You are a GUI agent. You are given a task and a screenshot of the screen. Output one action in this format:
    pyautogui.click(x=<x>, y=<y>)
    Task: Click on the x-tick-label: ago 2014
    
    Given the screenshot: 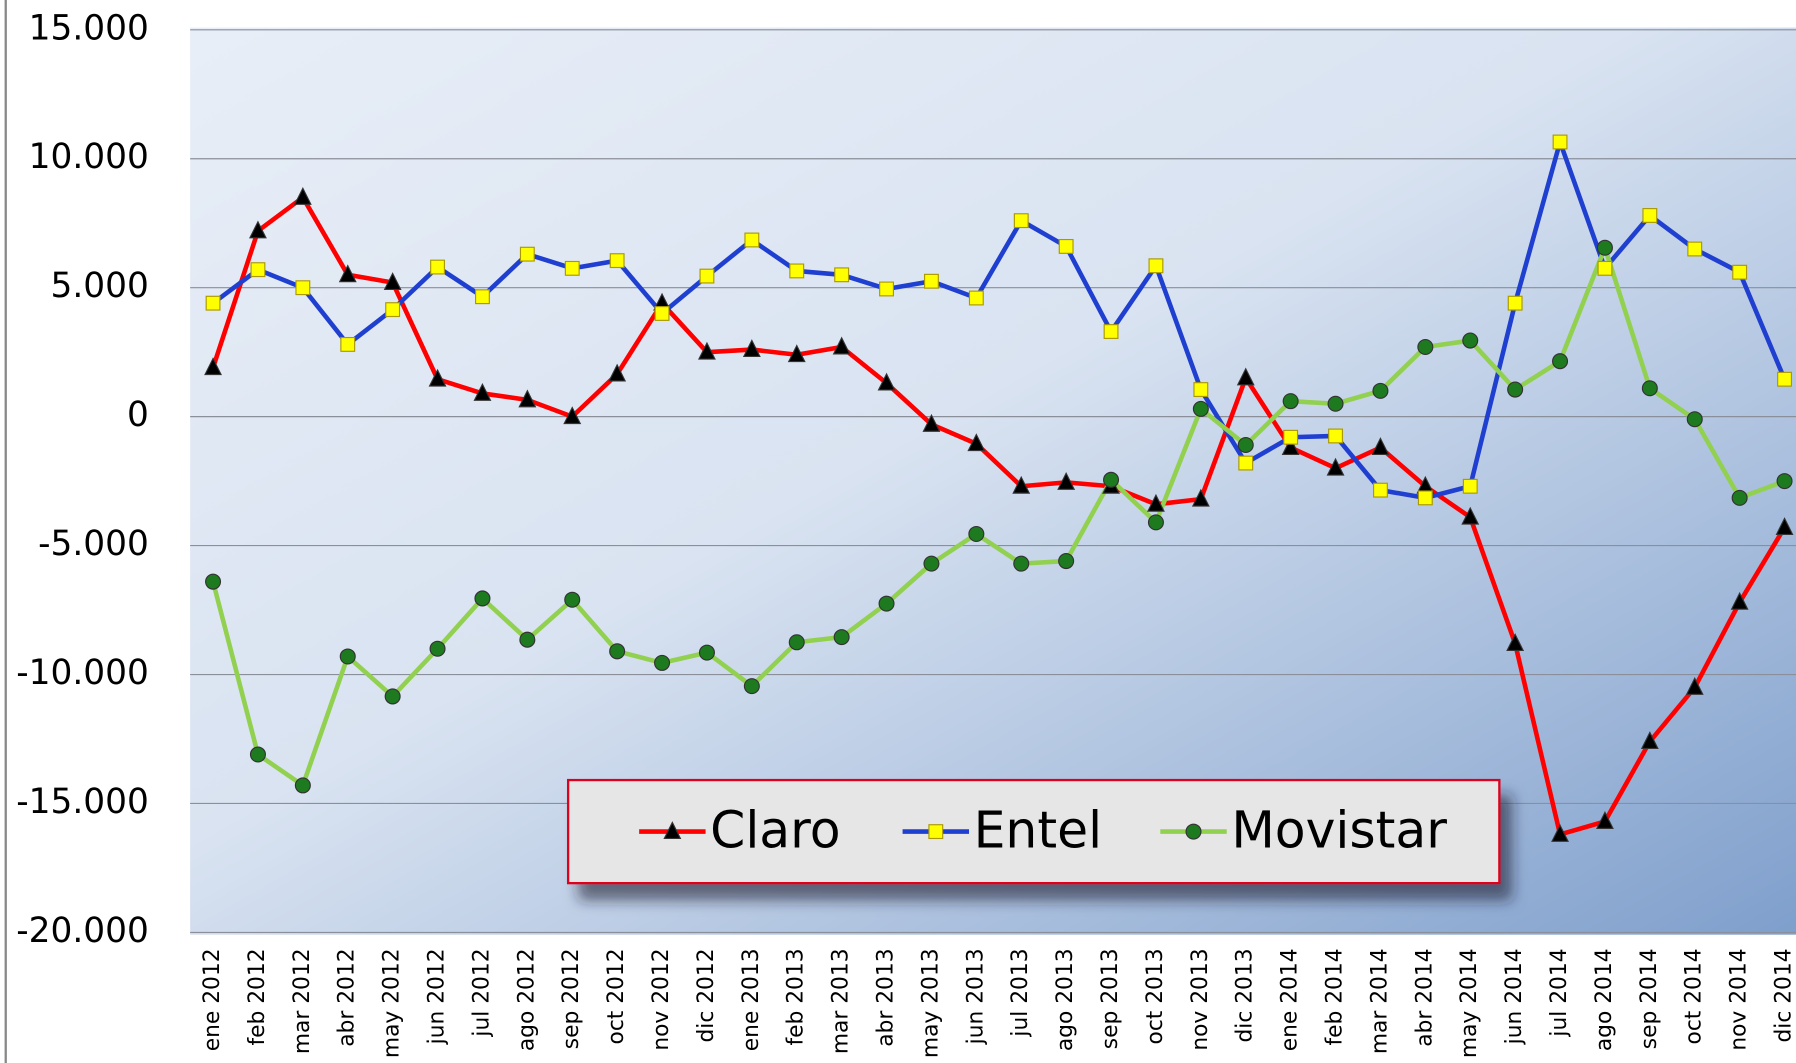 What is the action you would take?
    pyautogui.click(x=1604, y=999)
    